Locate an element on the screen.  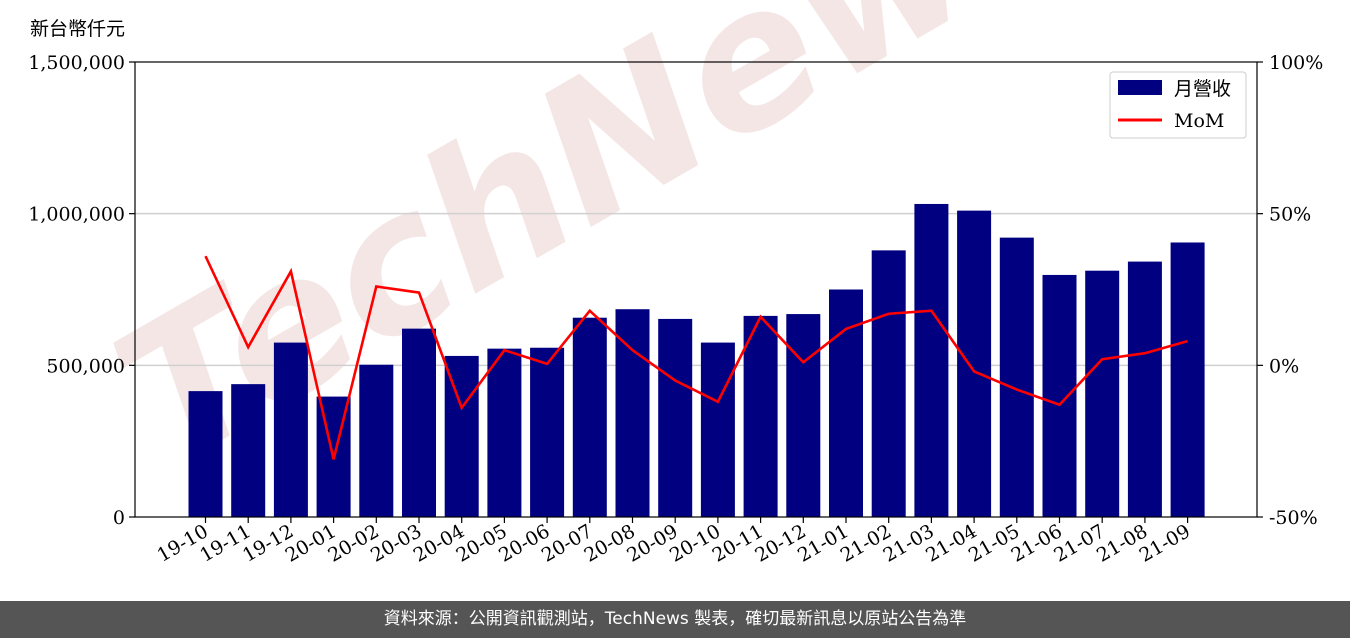
left-tick-label: 500,000 is located at coordinates (85, 366).